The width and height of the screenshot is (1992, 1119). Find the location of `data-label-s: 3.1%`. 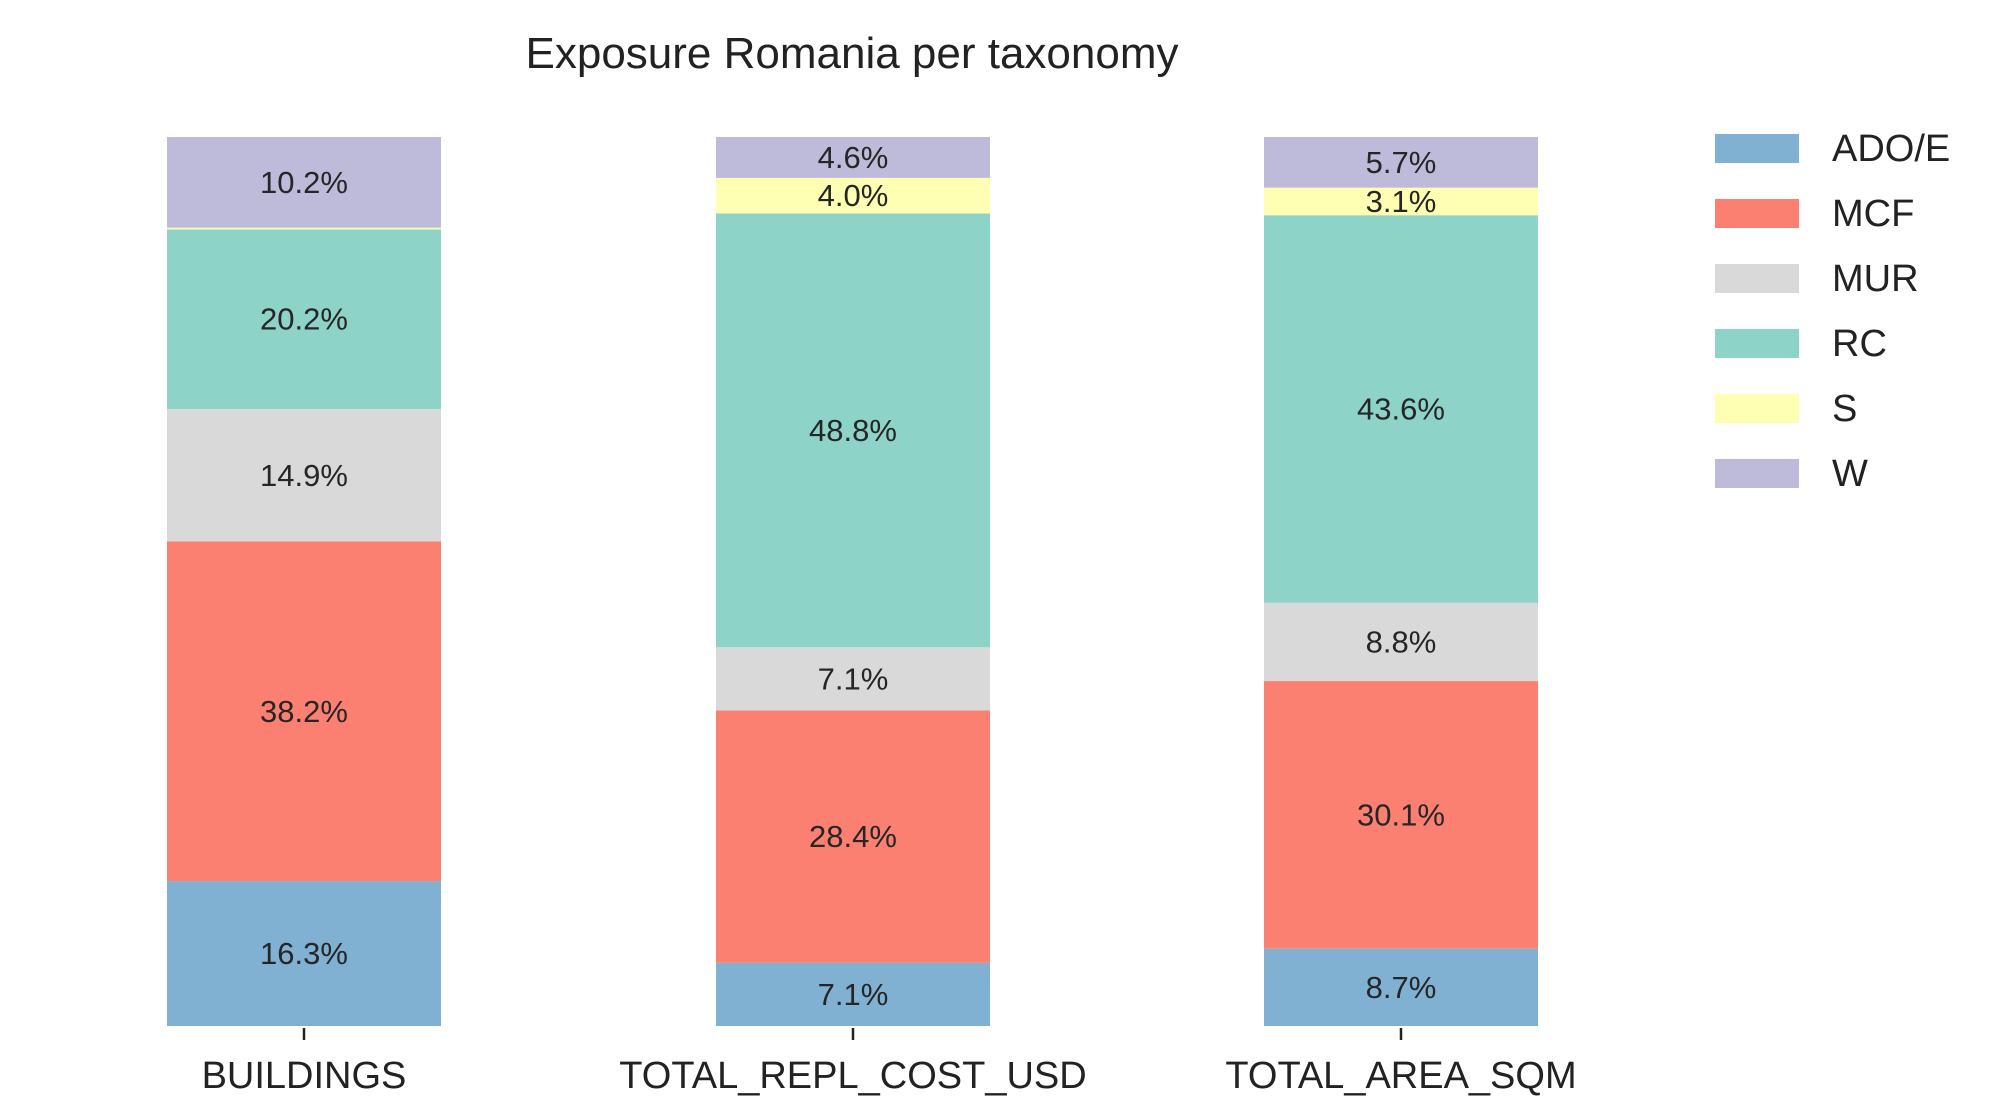

data-label-s: 3.1% is located at coordinates (1401, 201).